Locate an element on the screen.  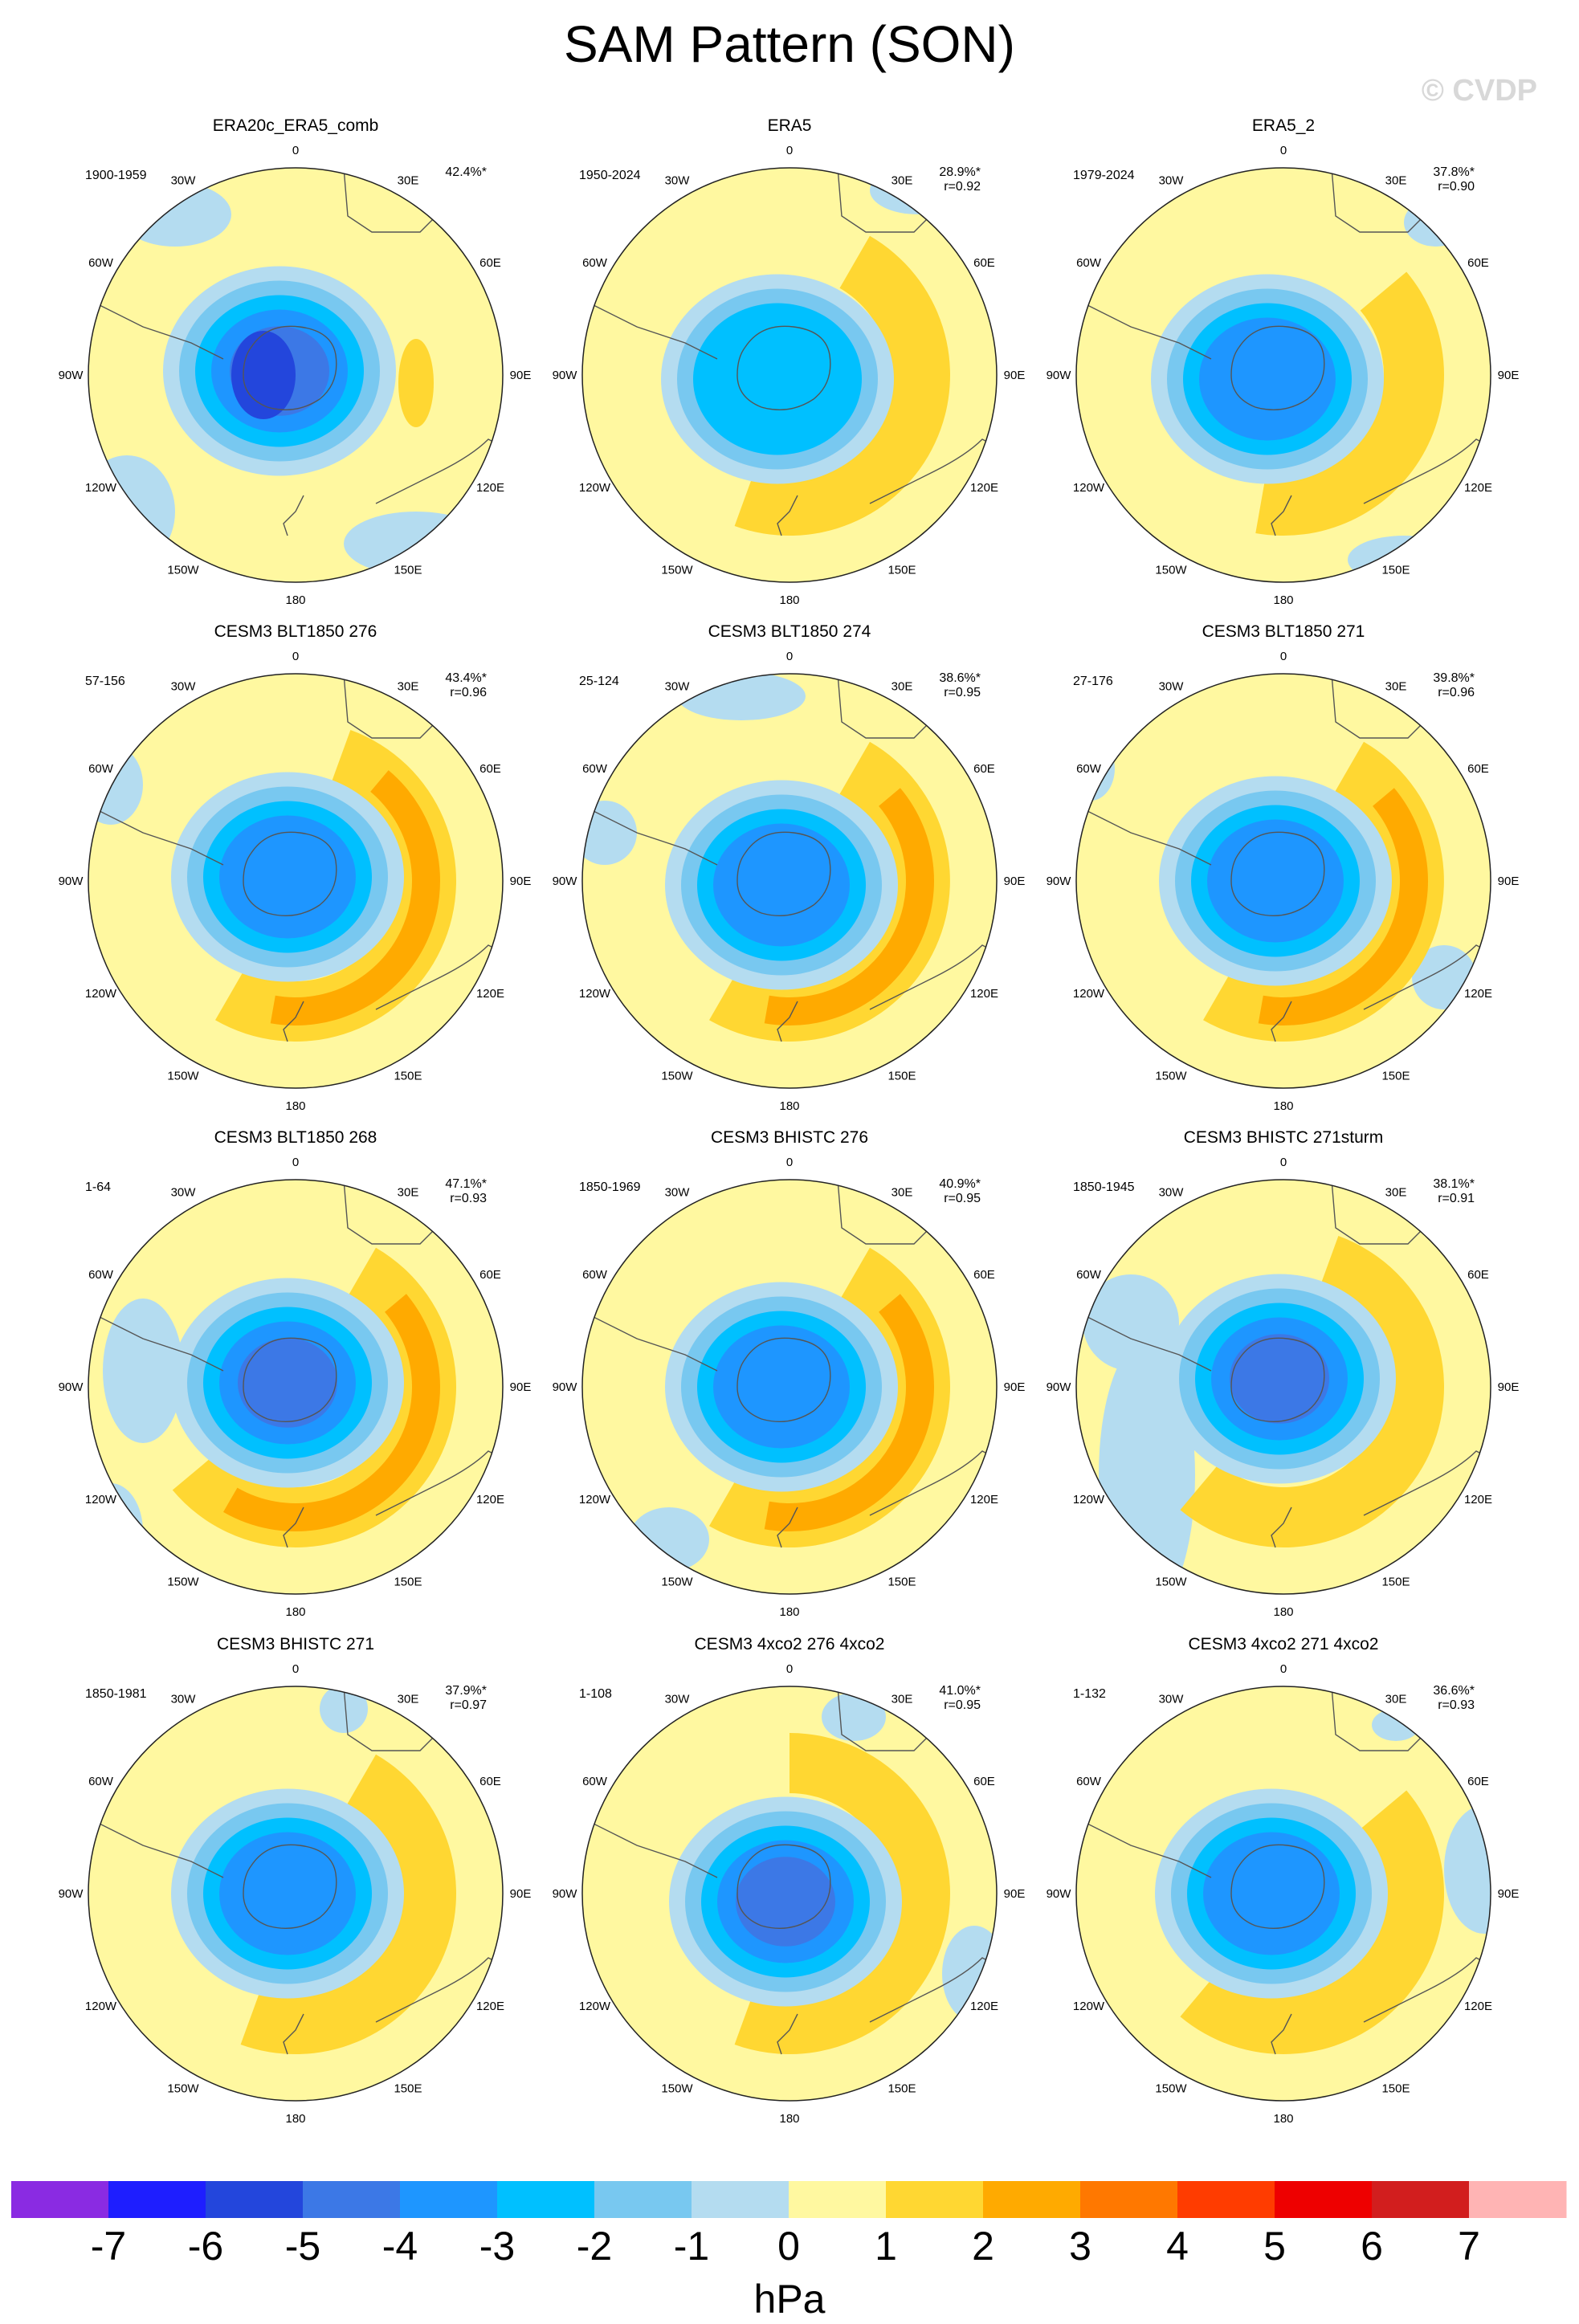
panel-years: 1-108 is located at coordinates (595, 1694).